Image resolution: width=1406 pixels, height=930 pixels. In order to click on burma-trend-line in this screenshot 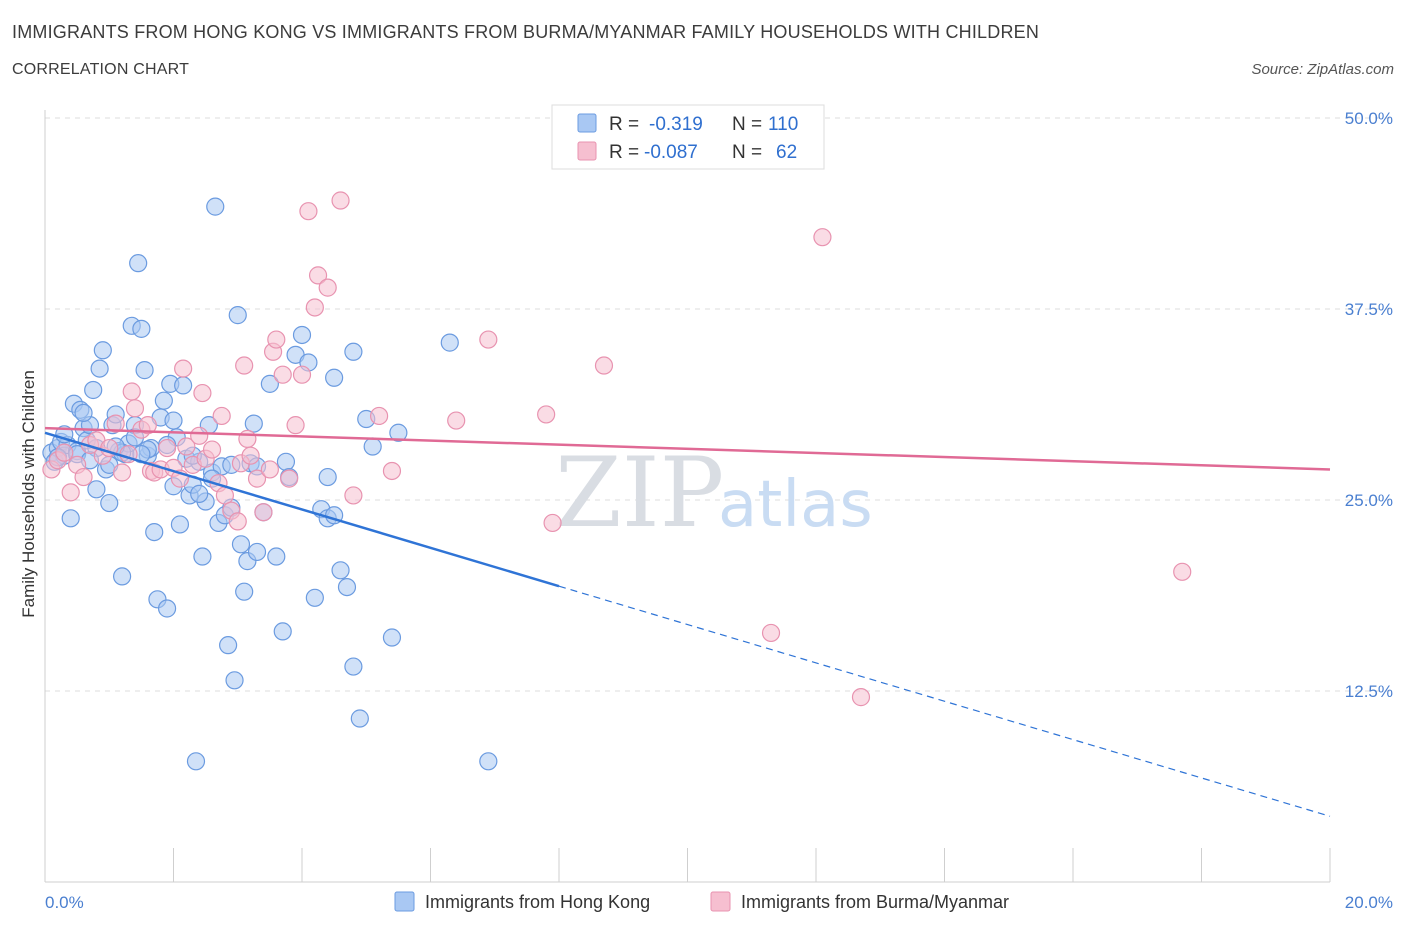, I will do `click(687, 448)`.